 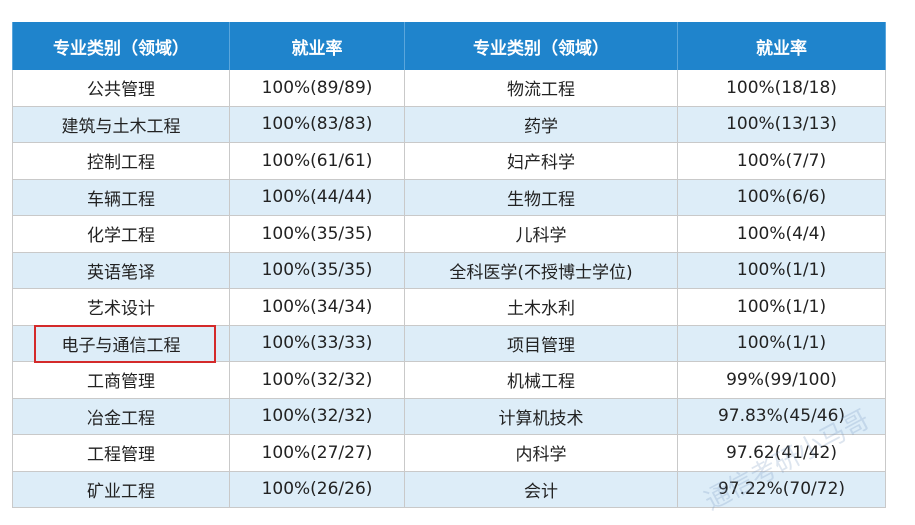 I want to click on table-row: 车辆工程 100%(44/44) 生物工程 100%(6/6), so click(x=449, y=197).